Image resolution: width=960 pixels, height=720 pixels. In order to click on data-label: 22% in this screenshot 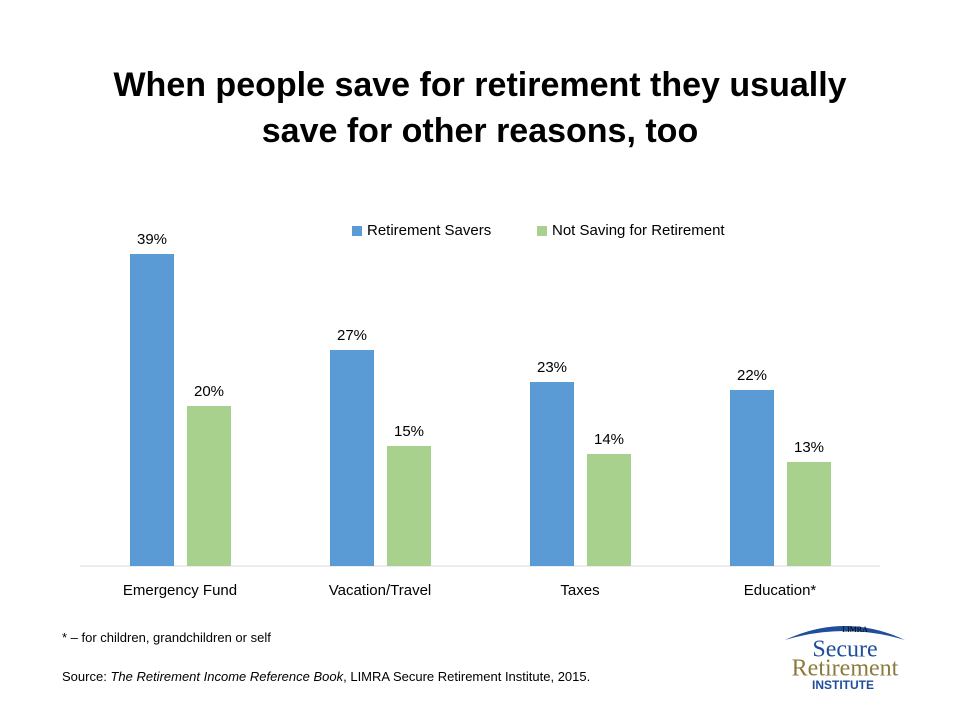, I will do `click(752, 375)`.